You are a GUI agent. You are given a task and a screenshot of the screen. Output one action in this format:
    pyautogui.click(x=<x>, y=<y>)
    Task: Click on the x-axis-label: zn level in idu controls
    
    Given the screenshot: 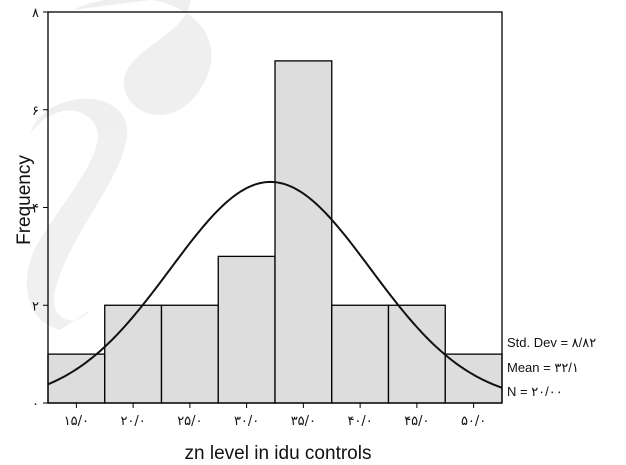 What is the action you would take?
    pyautogui.click(x=278, y=453)
    